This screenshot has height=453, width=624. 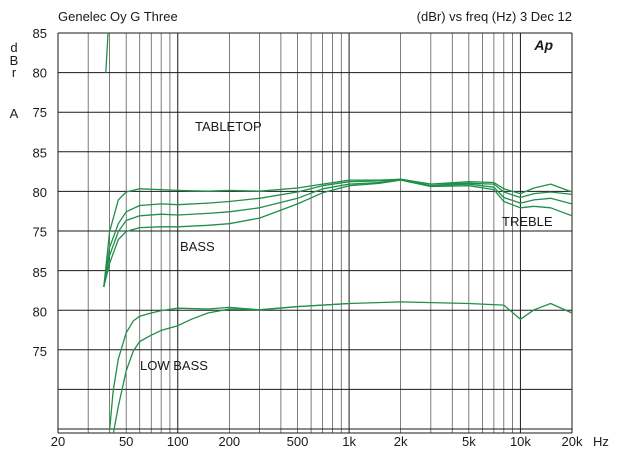 What do you see at coordinates (178, 441) in the screenshot?
I see `x-tick-label: 100` at bounding box center [178, 441].